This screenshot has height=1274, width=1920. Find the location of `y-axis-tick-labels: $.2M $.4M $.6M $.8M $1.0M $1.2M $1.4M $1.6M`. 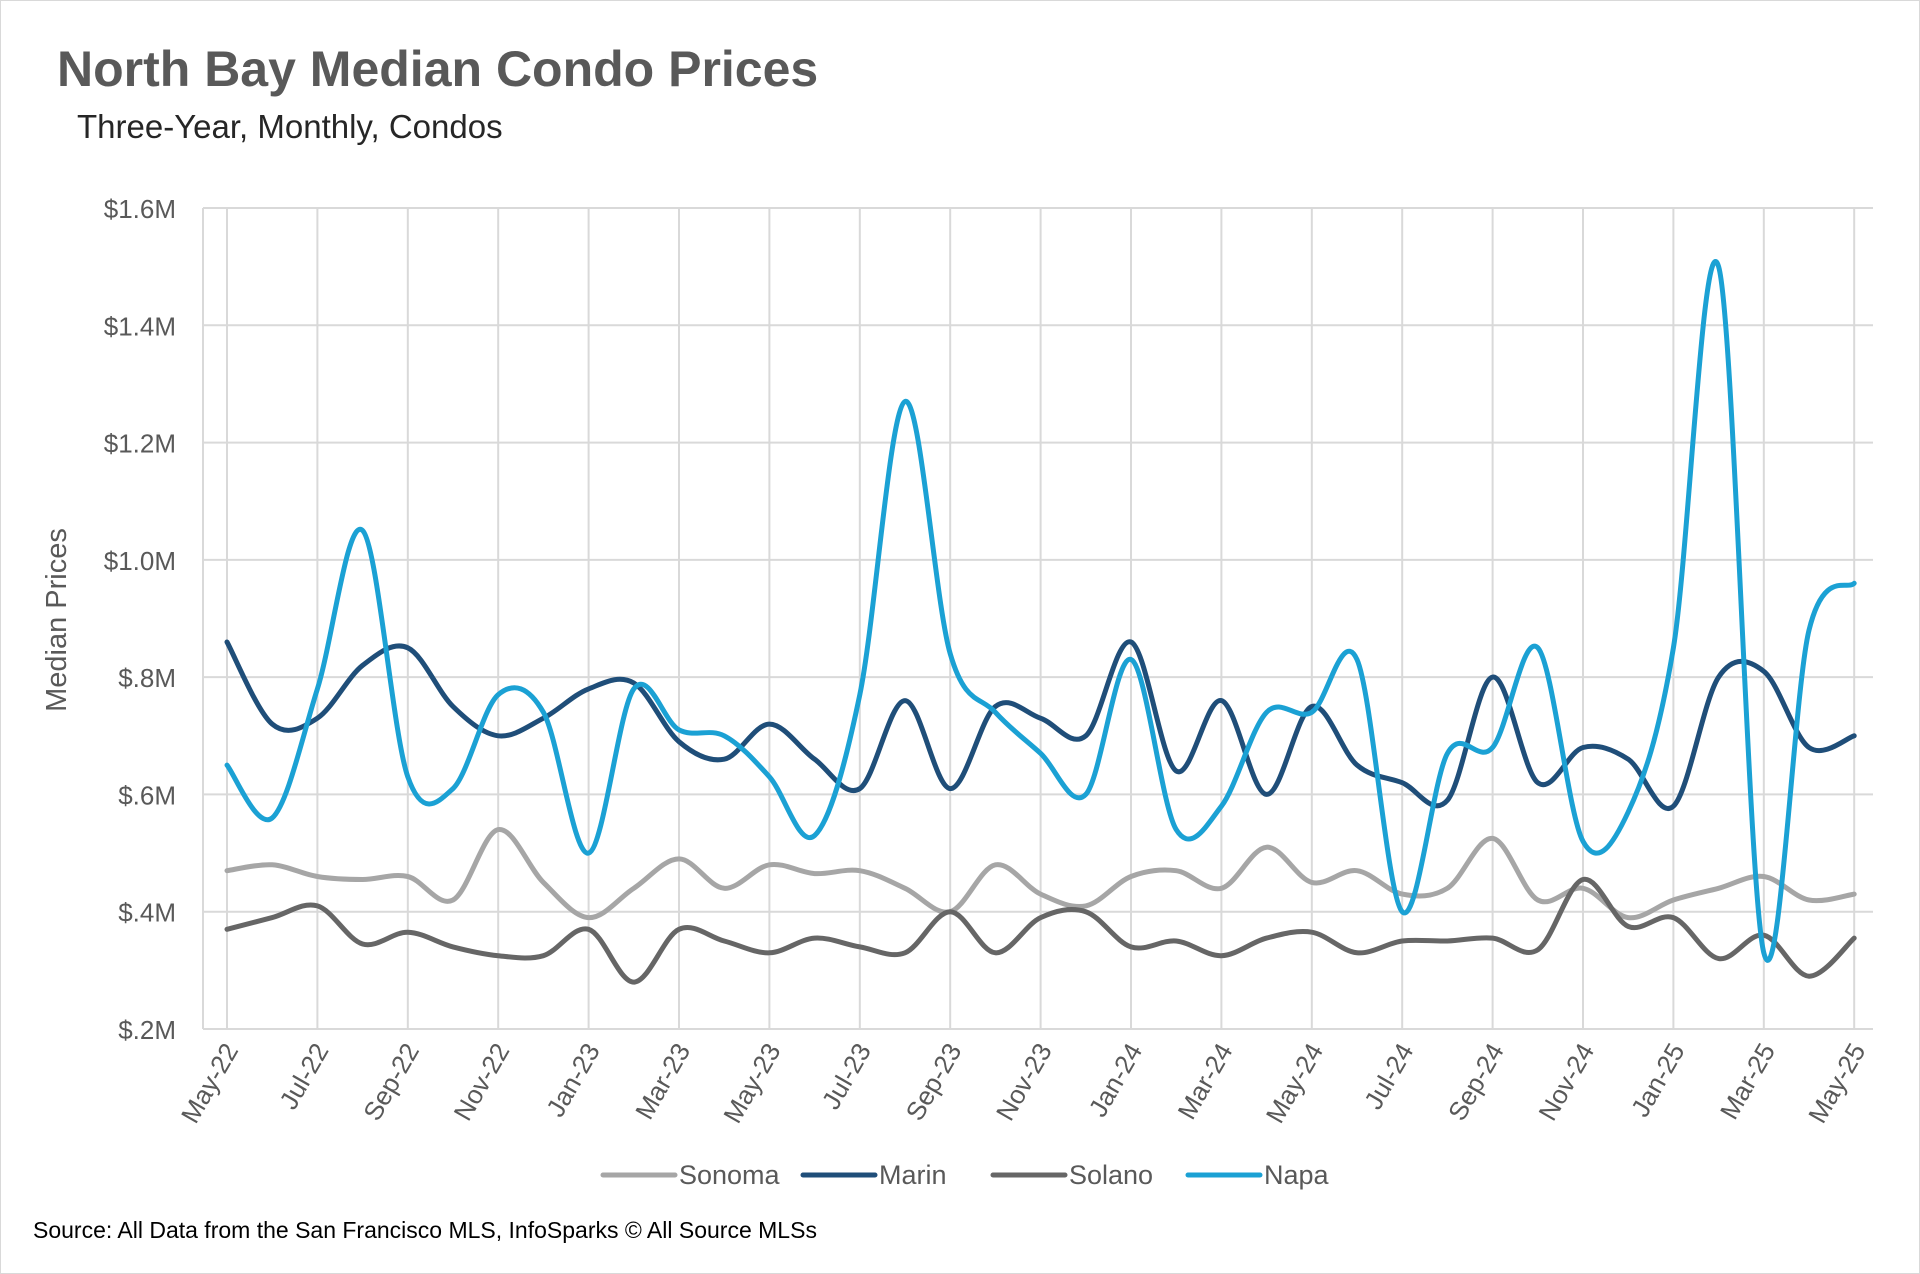

y-axis-tick-labels: $.2M $.4M $.6M $.8M $1.0M $1.2M $1.4M $1.6M is located at coordinates (140, 619).